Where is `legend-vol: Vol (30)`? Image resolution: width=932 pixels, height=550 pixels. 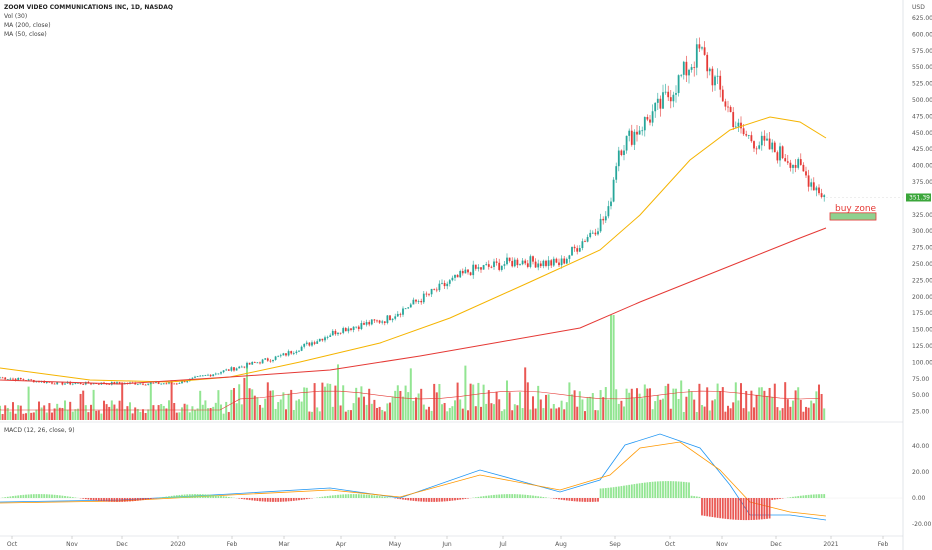 legend-vol: Vol (30) is located at coordinates (16, 16).